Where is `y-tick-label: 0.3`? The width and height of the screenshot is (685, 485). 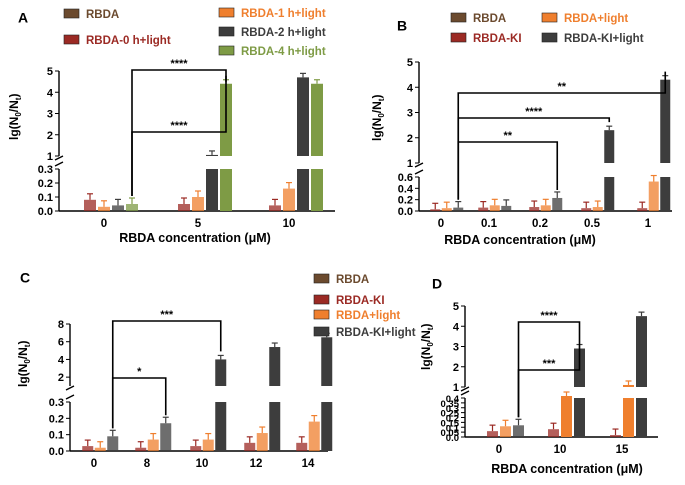 y-tick-label: 0.3 is located at coordinates (452, 409).